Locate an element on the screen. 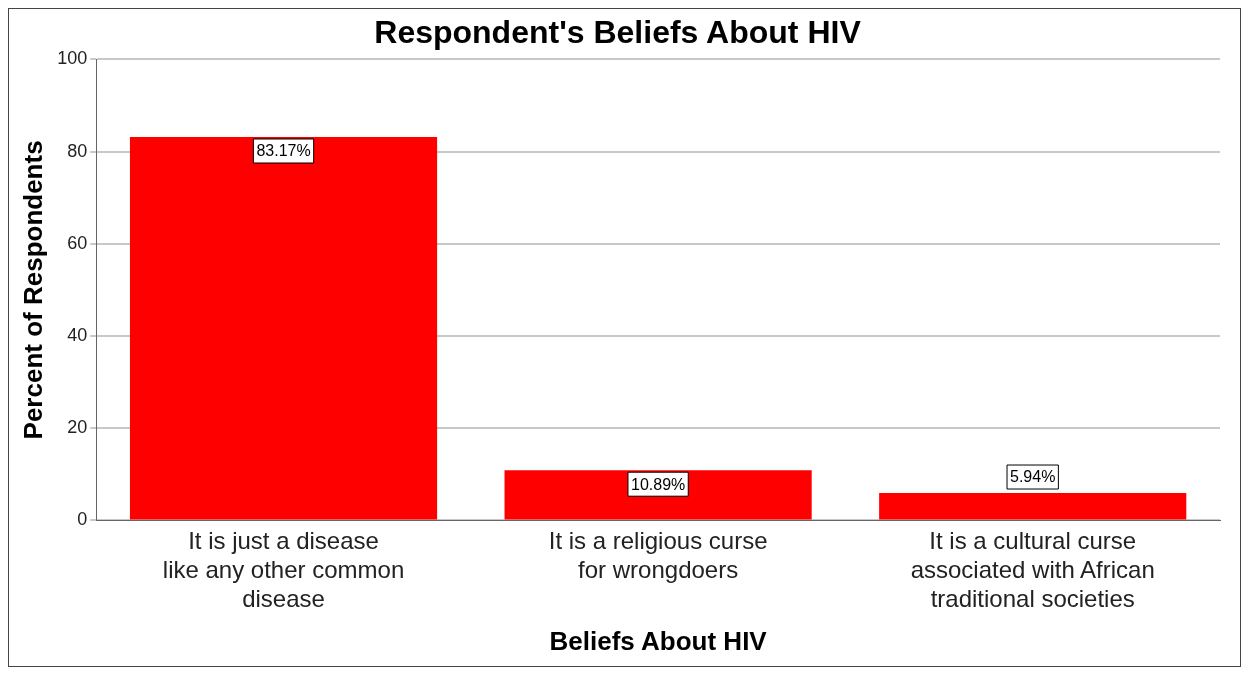 Image resolution: width=1249 pixels, height=675 pixels. x-axis-title: Beliefs About HIV is located at coordinates (658, 640).